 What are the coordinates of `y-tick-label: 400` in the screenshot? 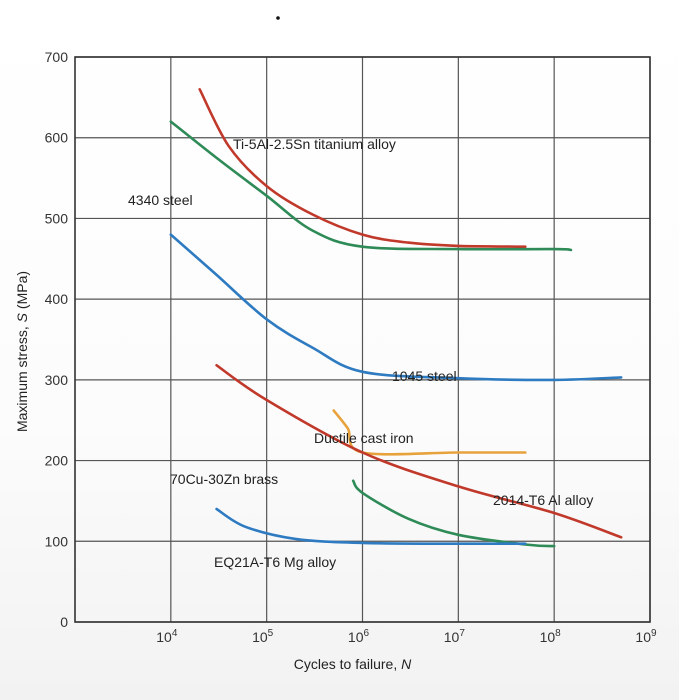 It's located at (57, 299).